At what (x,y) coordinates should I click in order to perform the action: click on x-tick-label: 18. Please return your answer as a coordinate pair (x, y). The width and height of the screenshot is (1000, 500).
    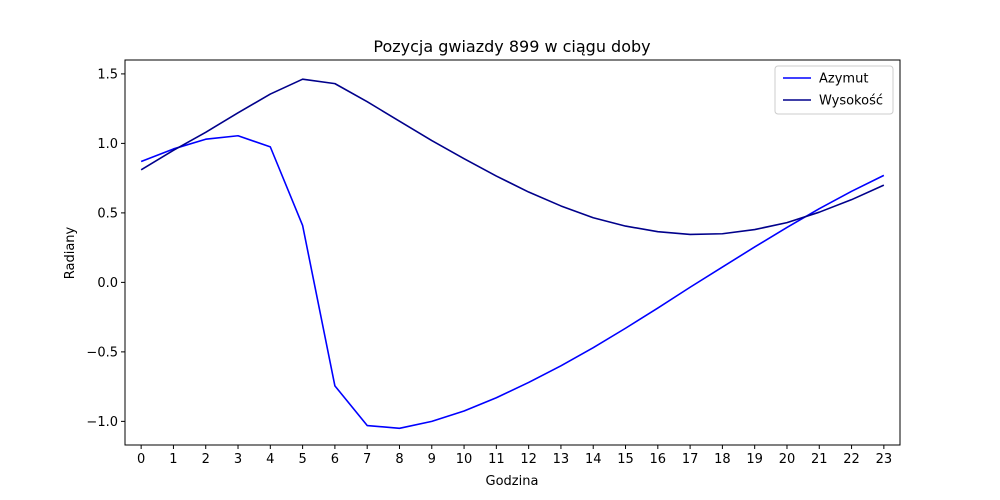
    Looking at the image, I should click on (722, 459).